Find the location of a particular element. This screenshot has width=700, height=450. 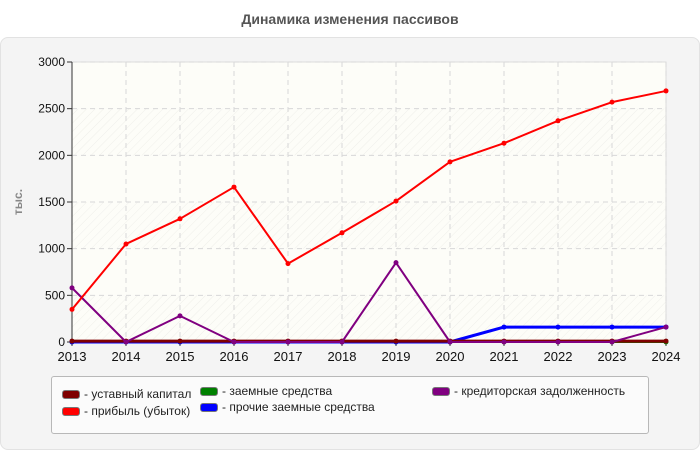

x-tick-label: 2016 is located at coordinates (234, 356).